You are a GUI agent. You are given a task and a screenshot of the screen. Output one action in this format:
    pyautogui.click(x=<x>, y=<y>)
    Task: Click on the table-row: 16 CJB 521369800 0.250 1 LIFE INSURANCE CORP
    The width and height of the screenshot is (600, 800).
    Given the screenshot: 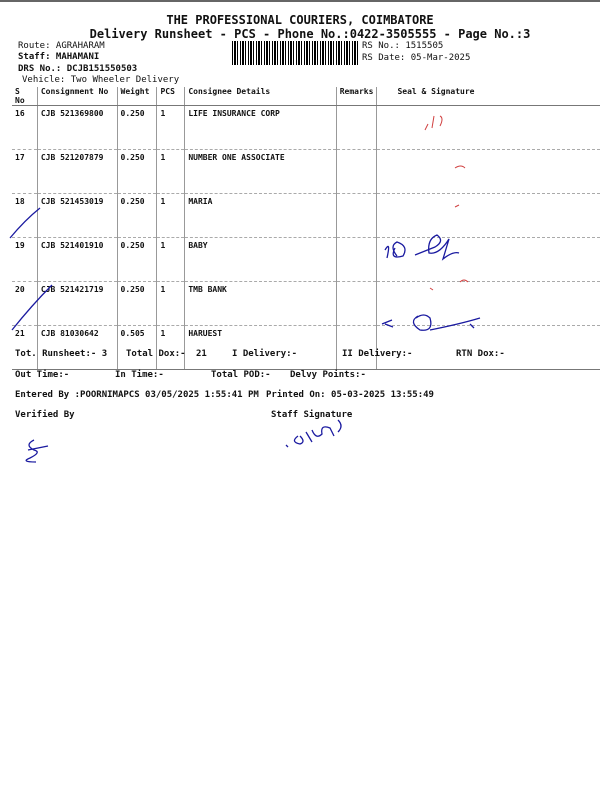 What is the action you would take?
    pyautogui.click(x=306, y=127)
    